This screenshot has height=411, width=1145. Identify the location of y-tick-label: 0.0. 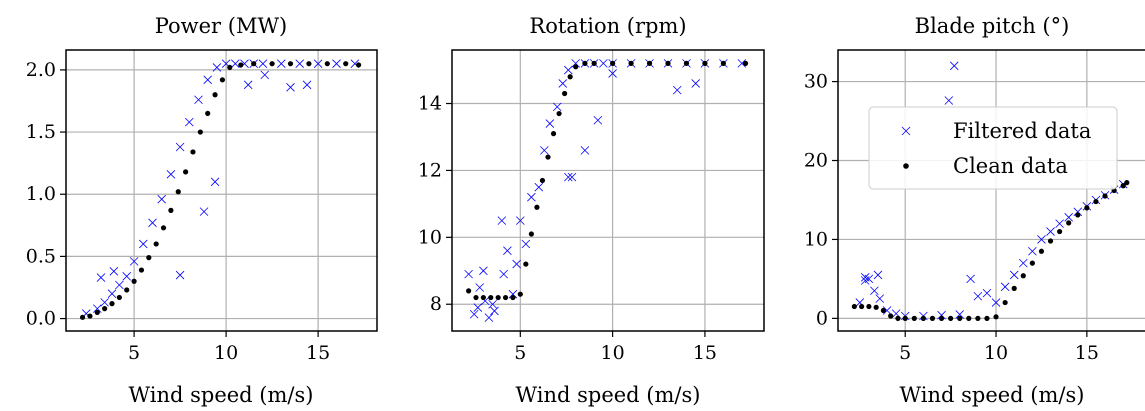
(41, 319).